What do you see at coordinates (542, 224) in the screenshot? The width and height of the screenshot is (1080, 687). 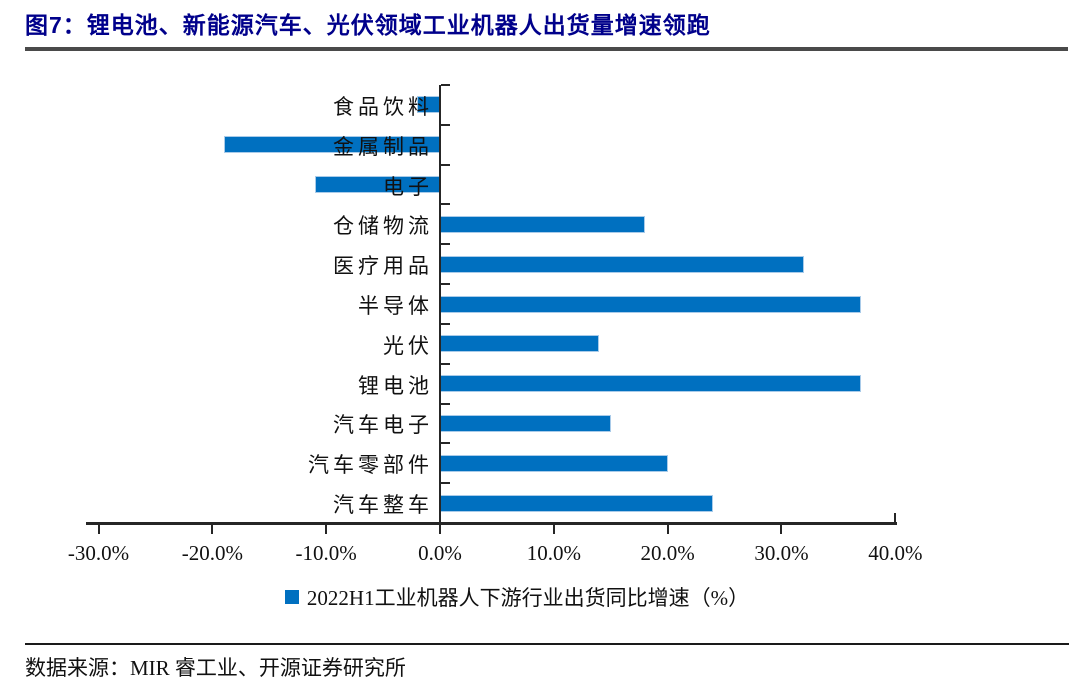 I see `bar-仓储物流` at bounding box center [542, 224].